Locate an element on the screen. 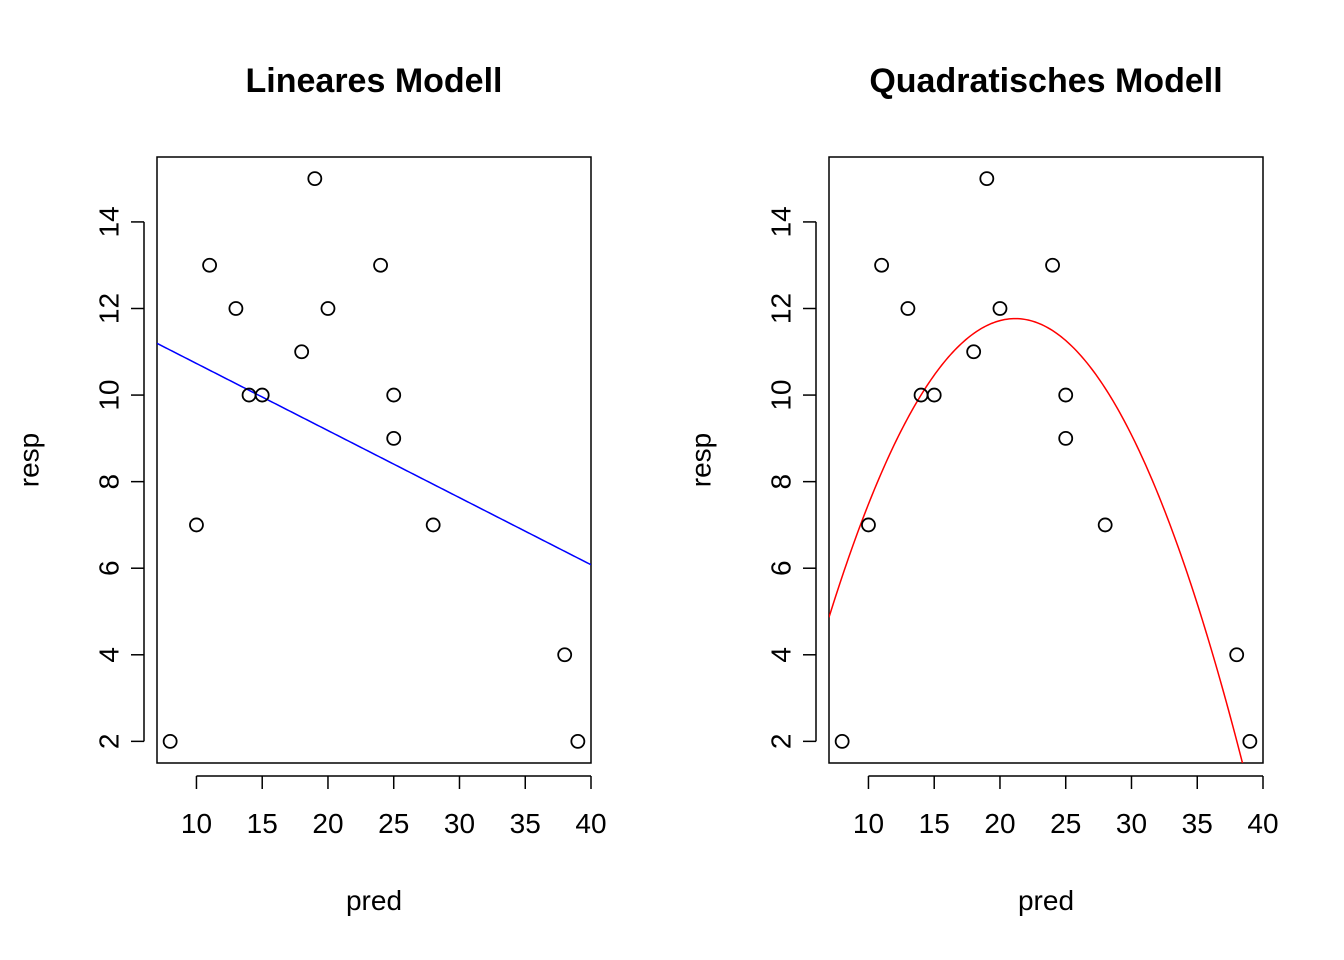 The height and width of the screenshot is (960, 1344). quadratic-fit-curve is located at coordinates (1036, 540).